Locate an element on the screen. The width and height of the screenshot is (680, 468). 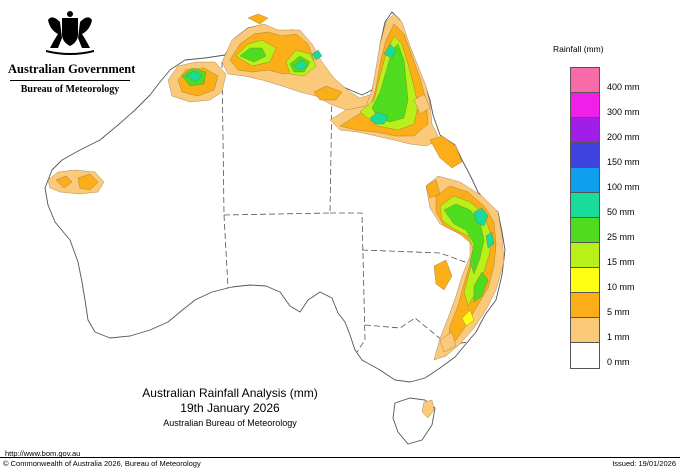
bureau-title: Bureau of Meteorology is located at coordinates (70, 89).